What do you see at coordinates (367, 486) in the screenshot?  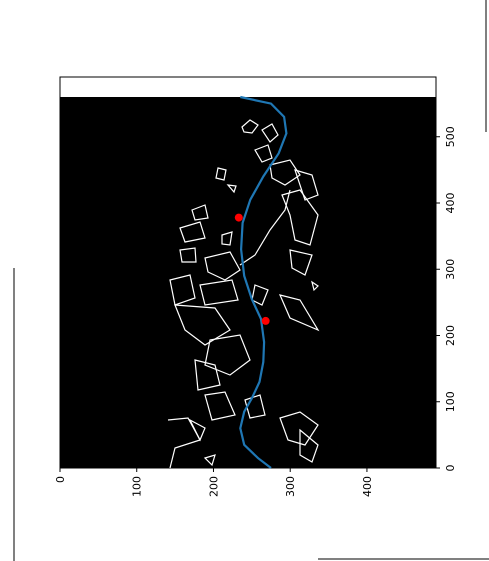 I see `x-tick-label: 400` at bounding box center [367, 486].